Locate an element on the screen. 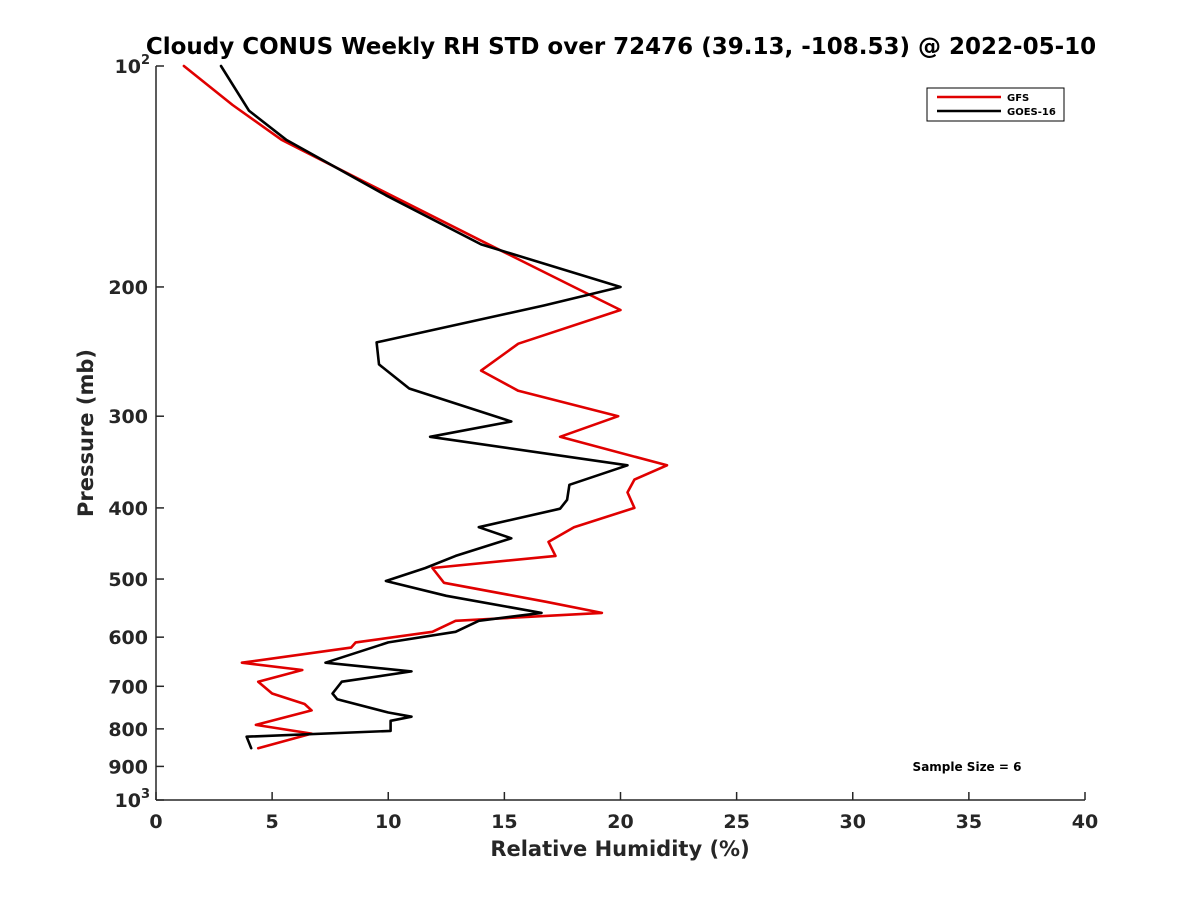  y-tick-label: 10² is located at coordinates (133, 65).